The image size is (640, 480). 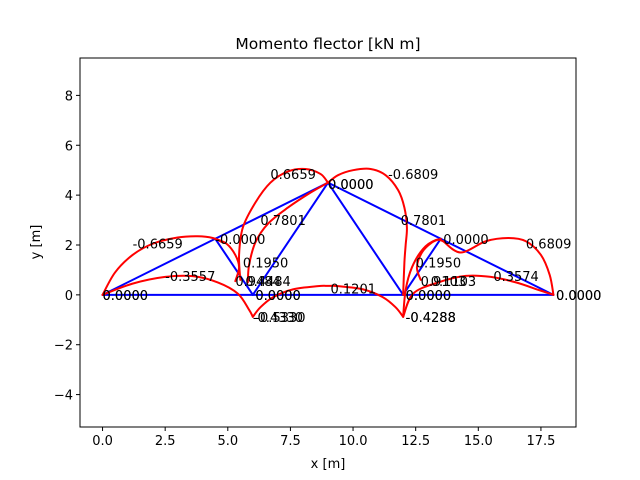 I want to click on moment-value-label: 0.4484, so click(x=267, y=282).